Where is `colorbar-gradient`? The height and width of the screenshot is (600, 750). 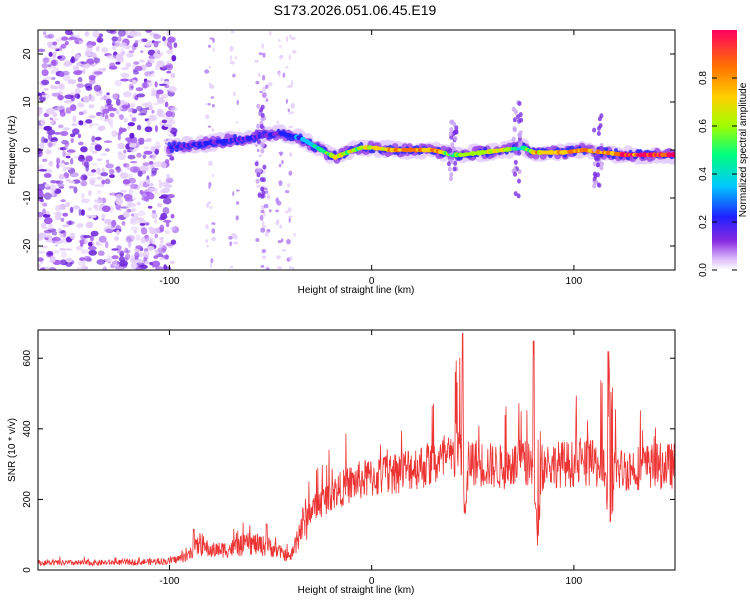 colorbar-gradient is located at coordinates (724, 150).